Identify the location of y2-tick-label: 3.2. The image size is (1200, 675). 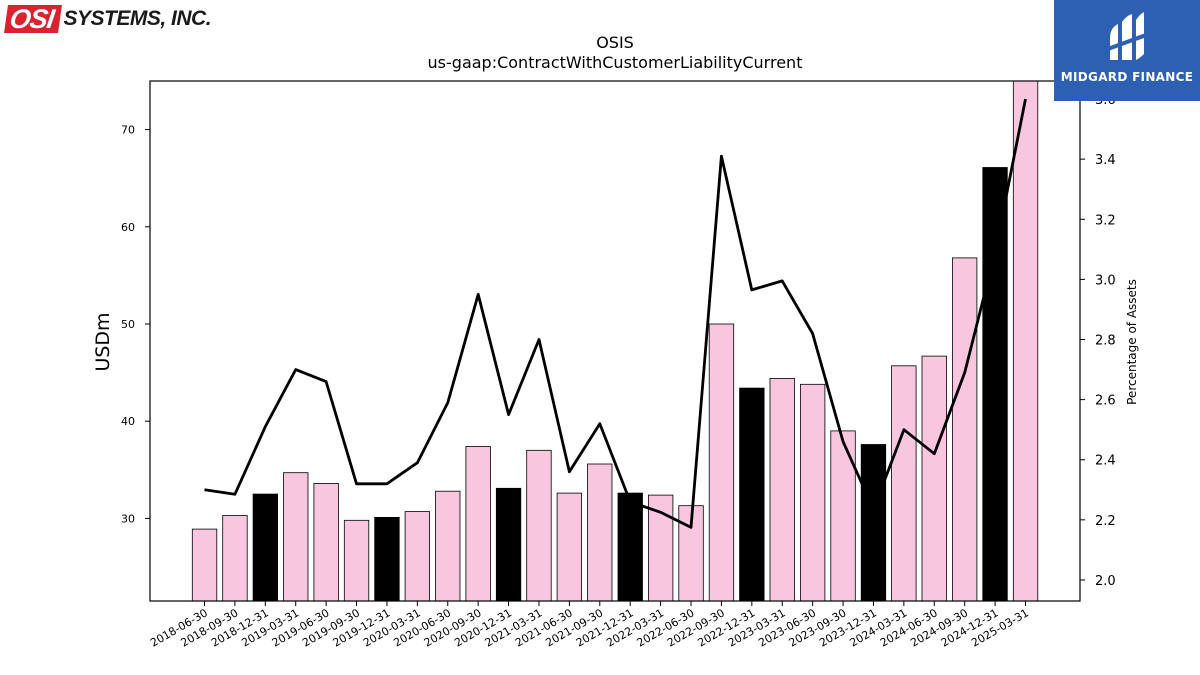
(1105, 220).